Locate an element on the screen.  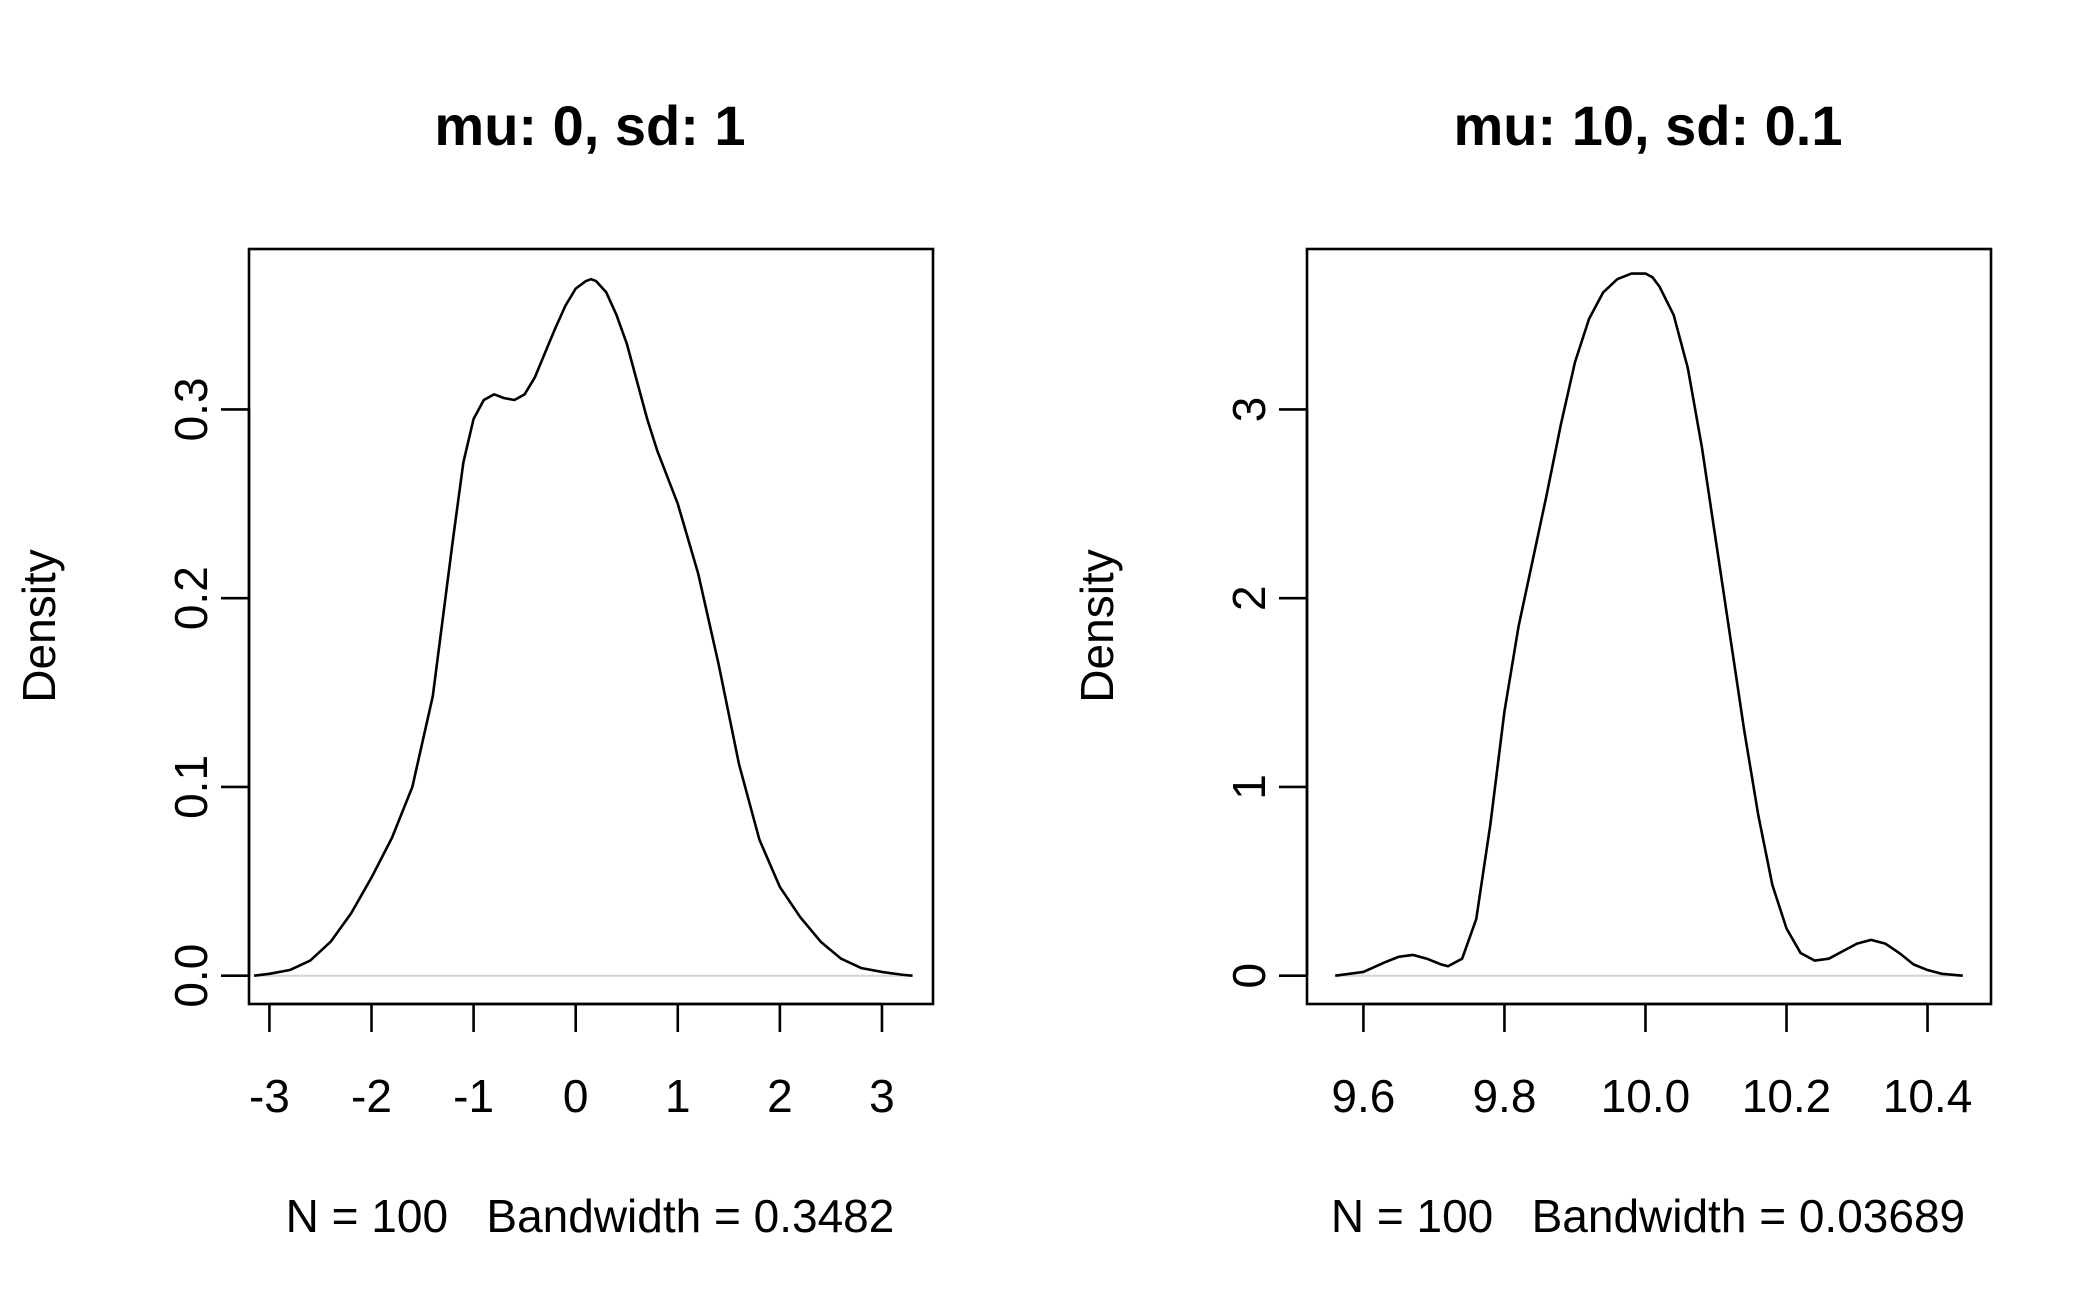
panel-1-title: mu: 0, sd: 1 is located at coordinates (589, 125).